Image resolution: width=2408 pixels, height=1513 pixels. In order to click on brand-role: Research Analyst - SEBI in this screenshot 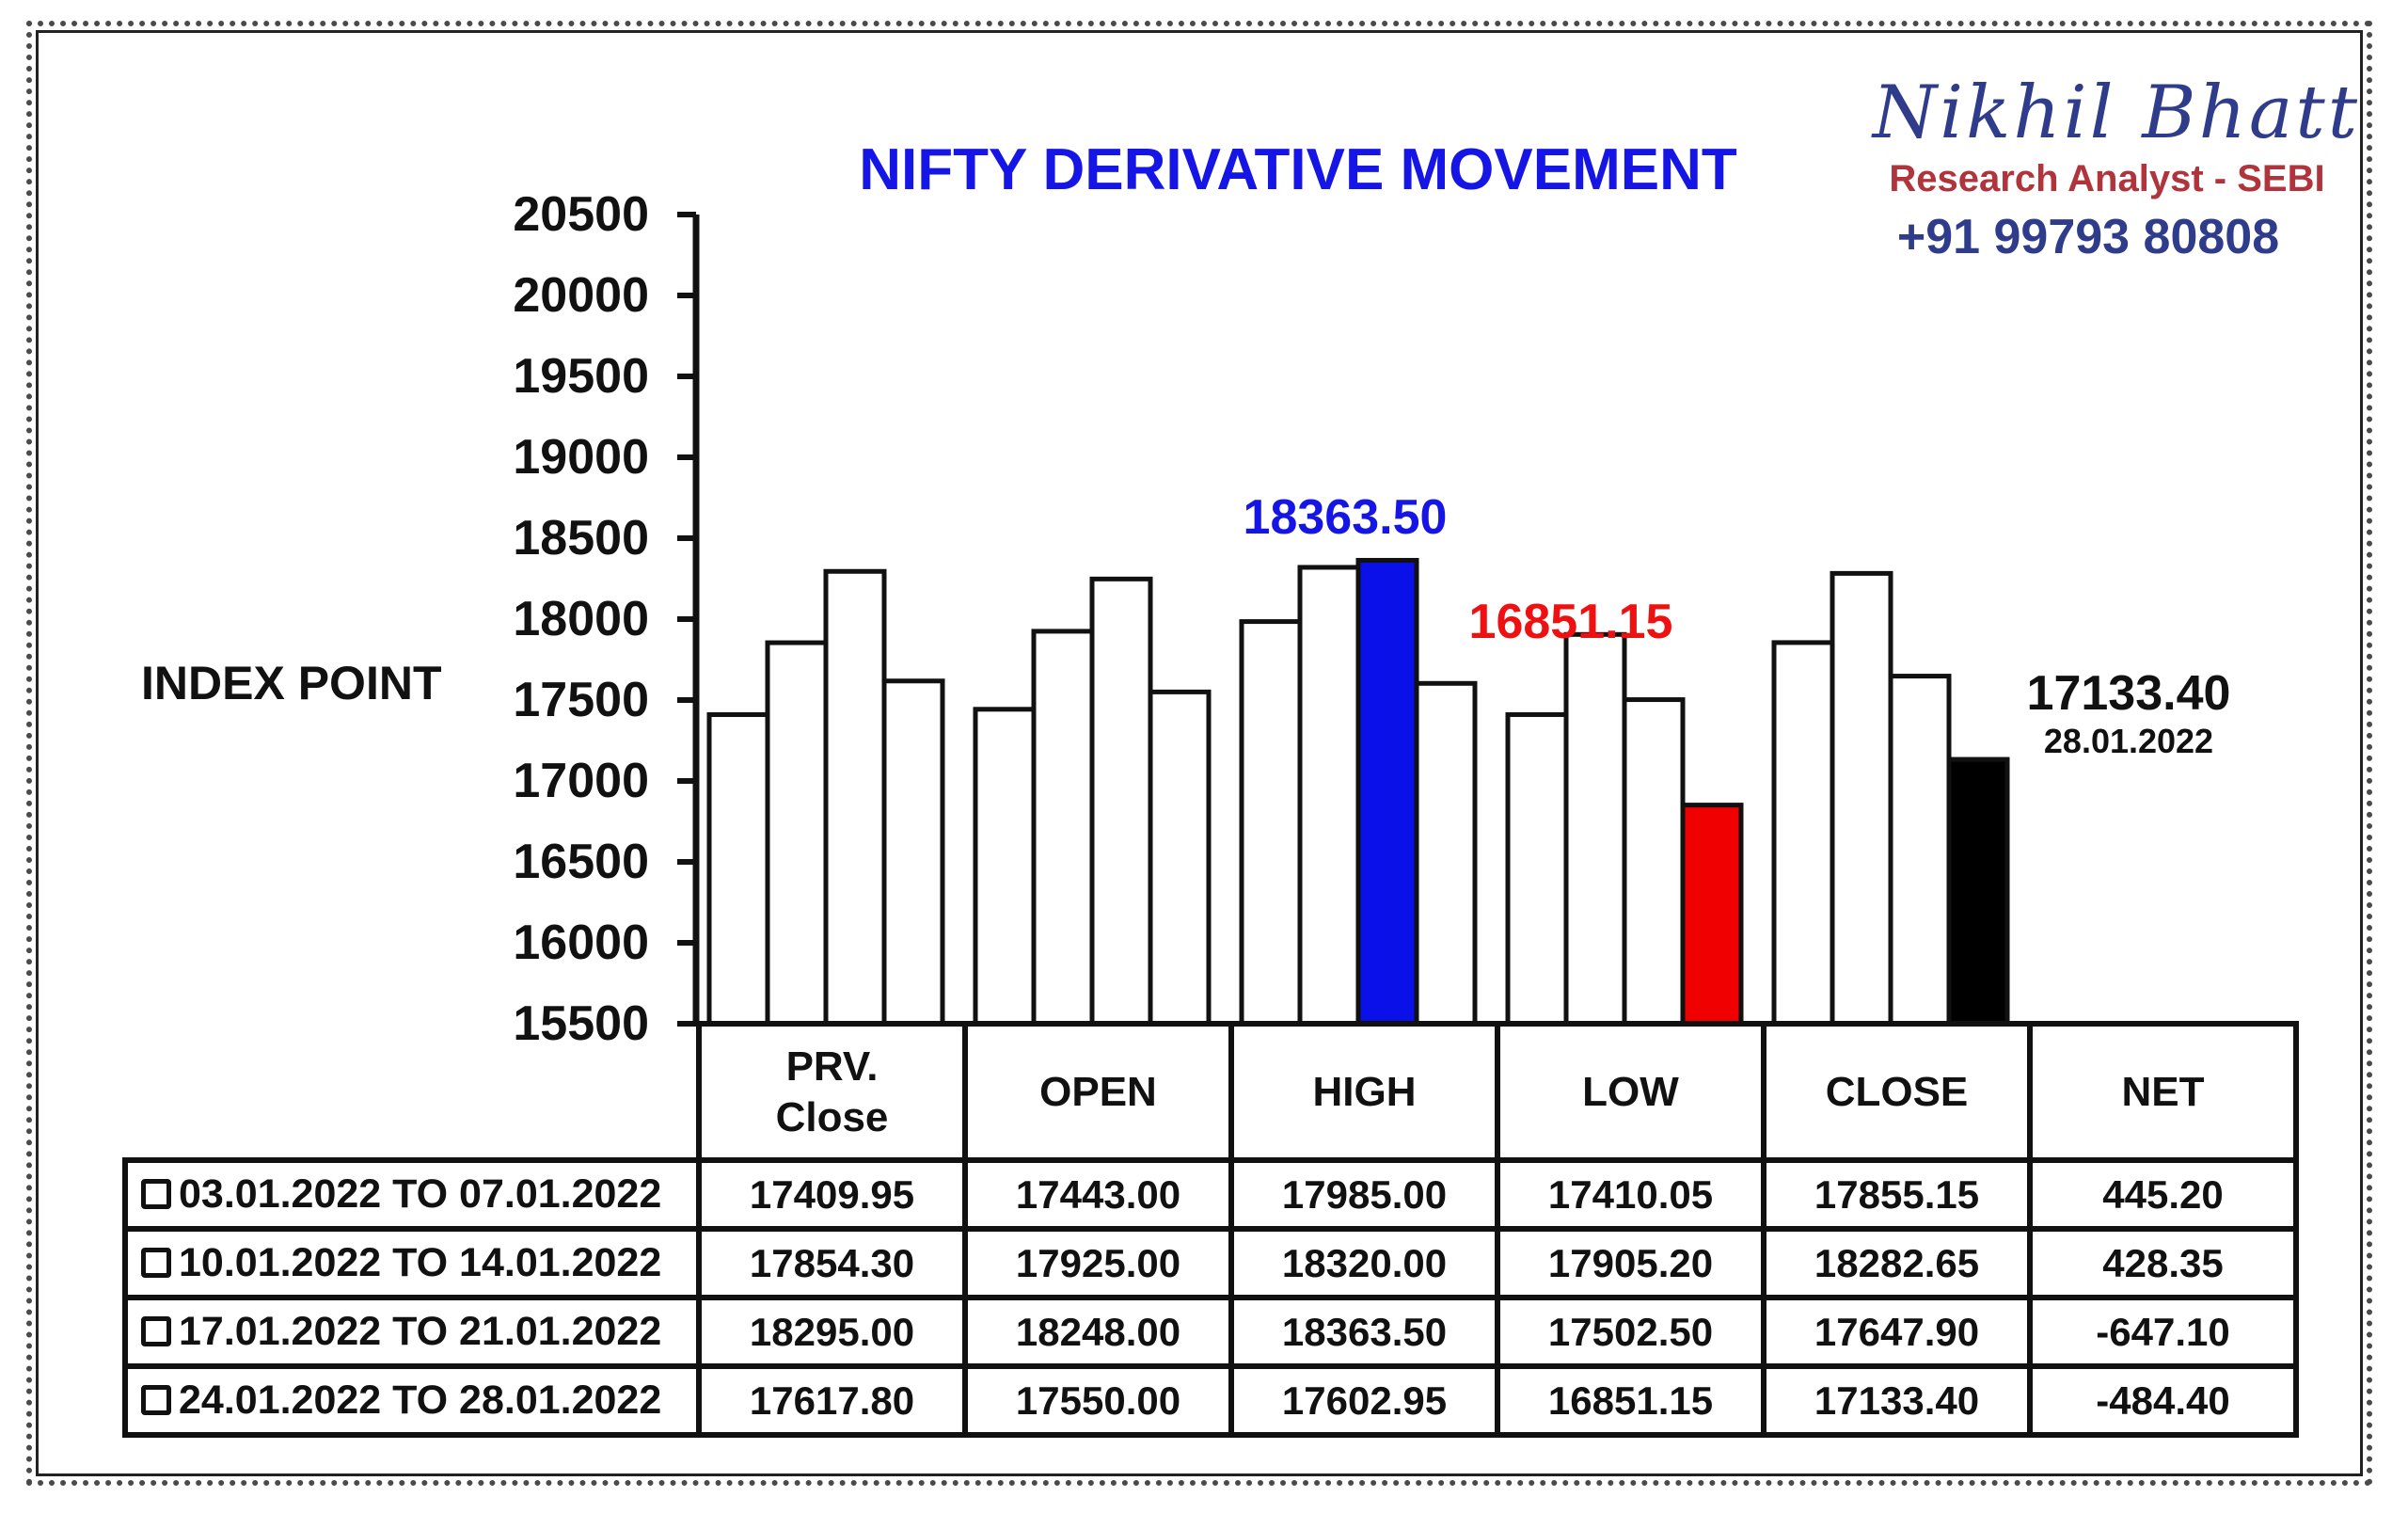, I will do `click(2107, 178)`.